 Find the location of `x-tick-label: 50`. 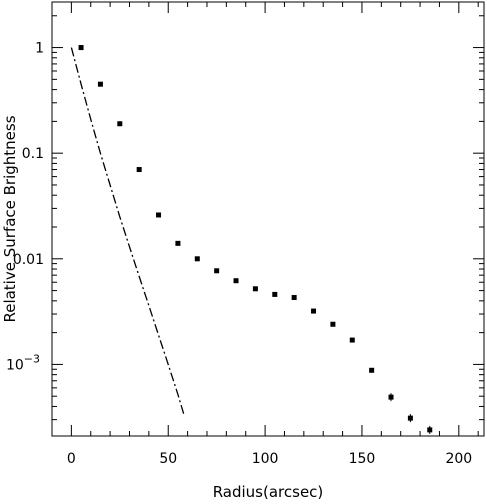

x-tick-label: 50 is located at coordinates (168, 459).